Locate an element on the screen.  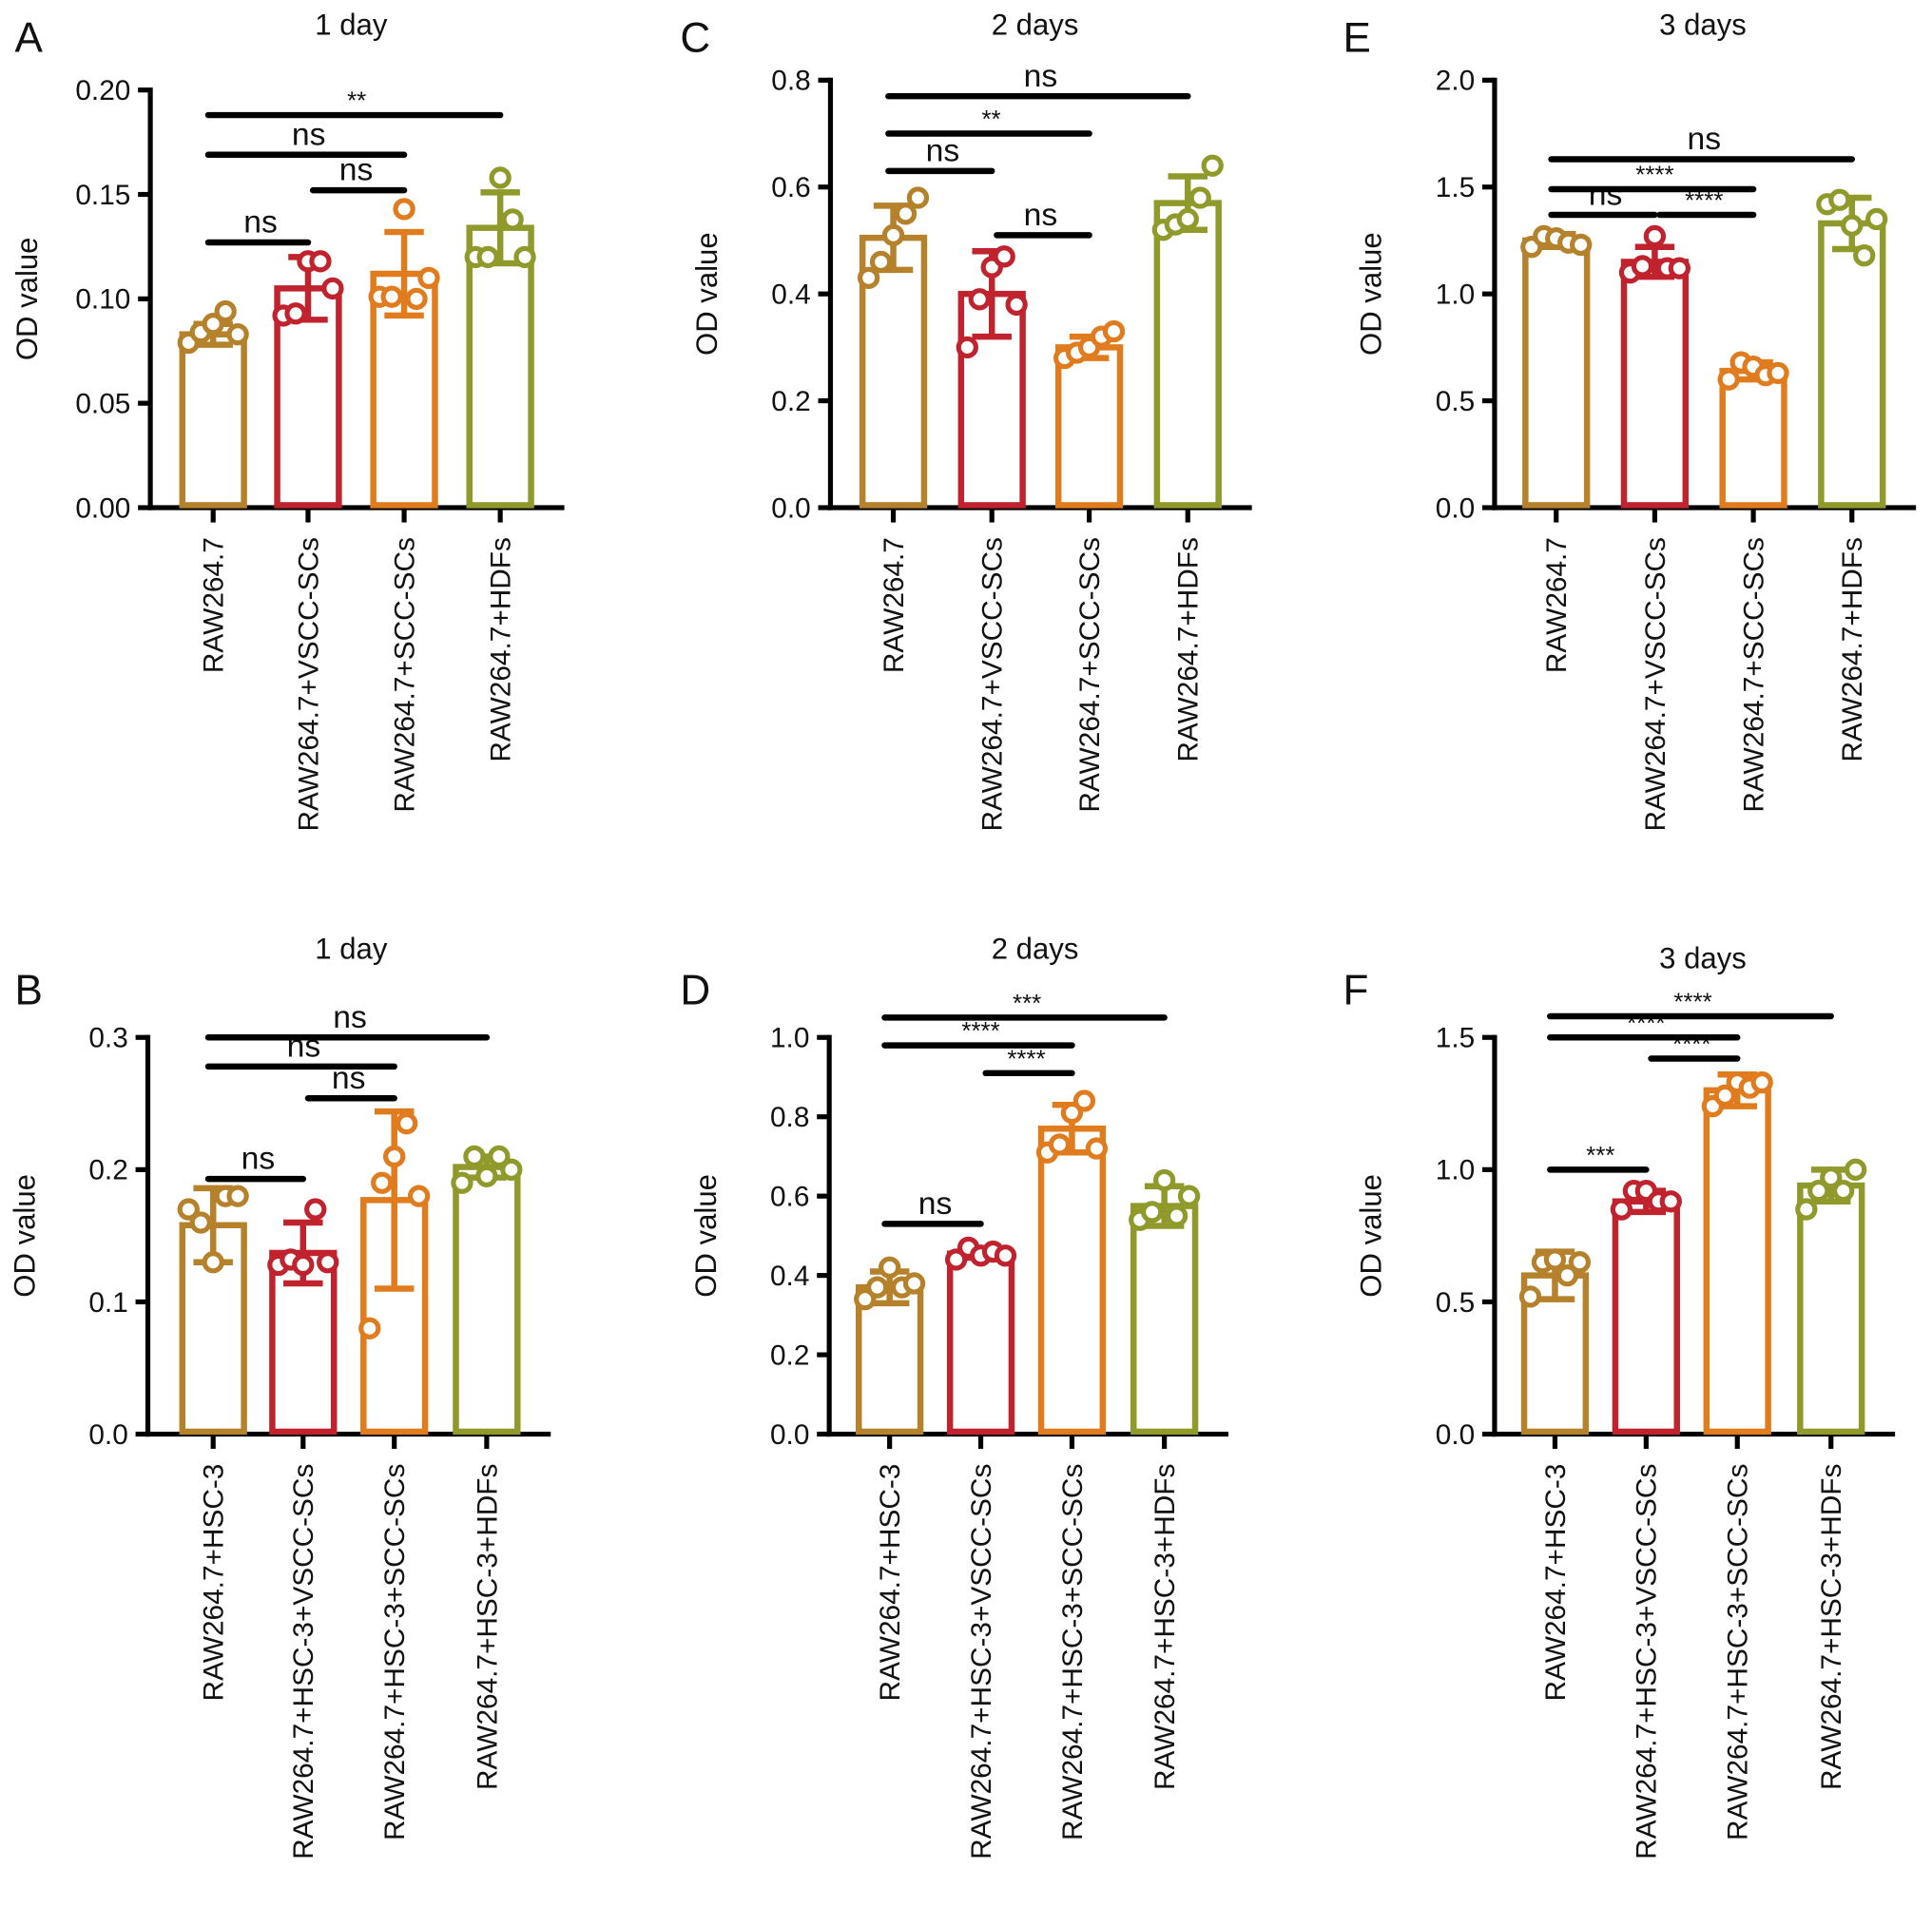
panel-letter: F is located at coordinates (1356, 990).